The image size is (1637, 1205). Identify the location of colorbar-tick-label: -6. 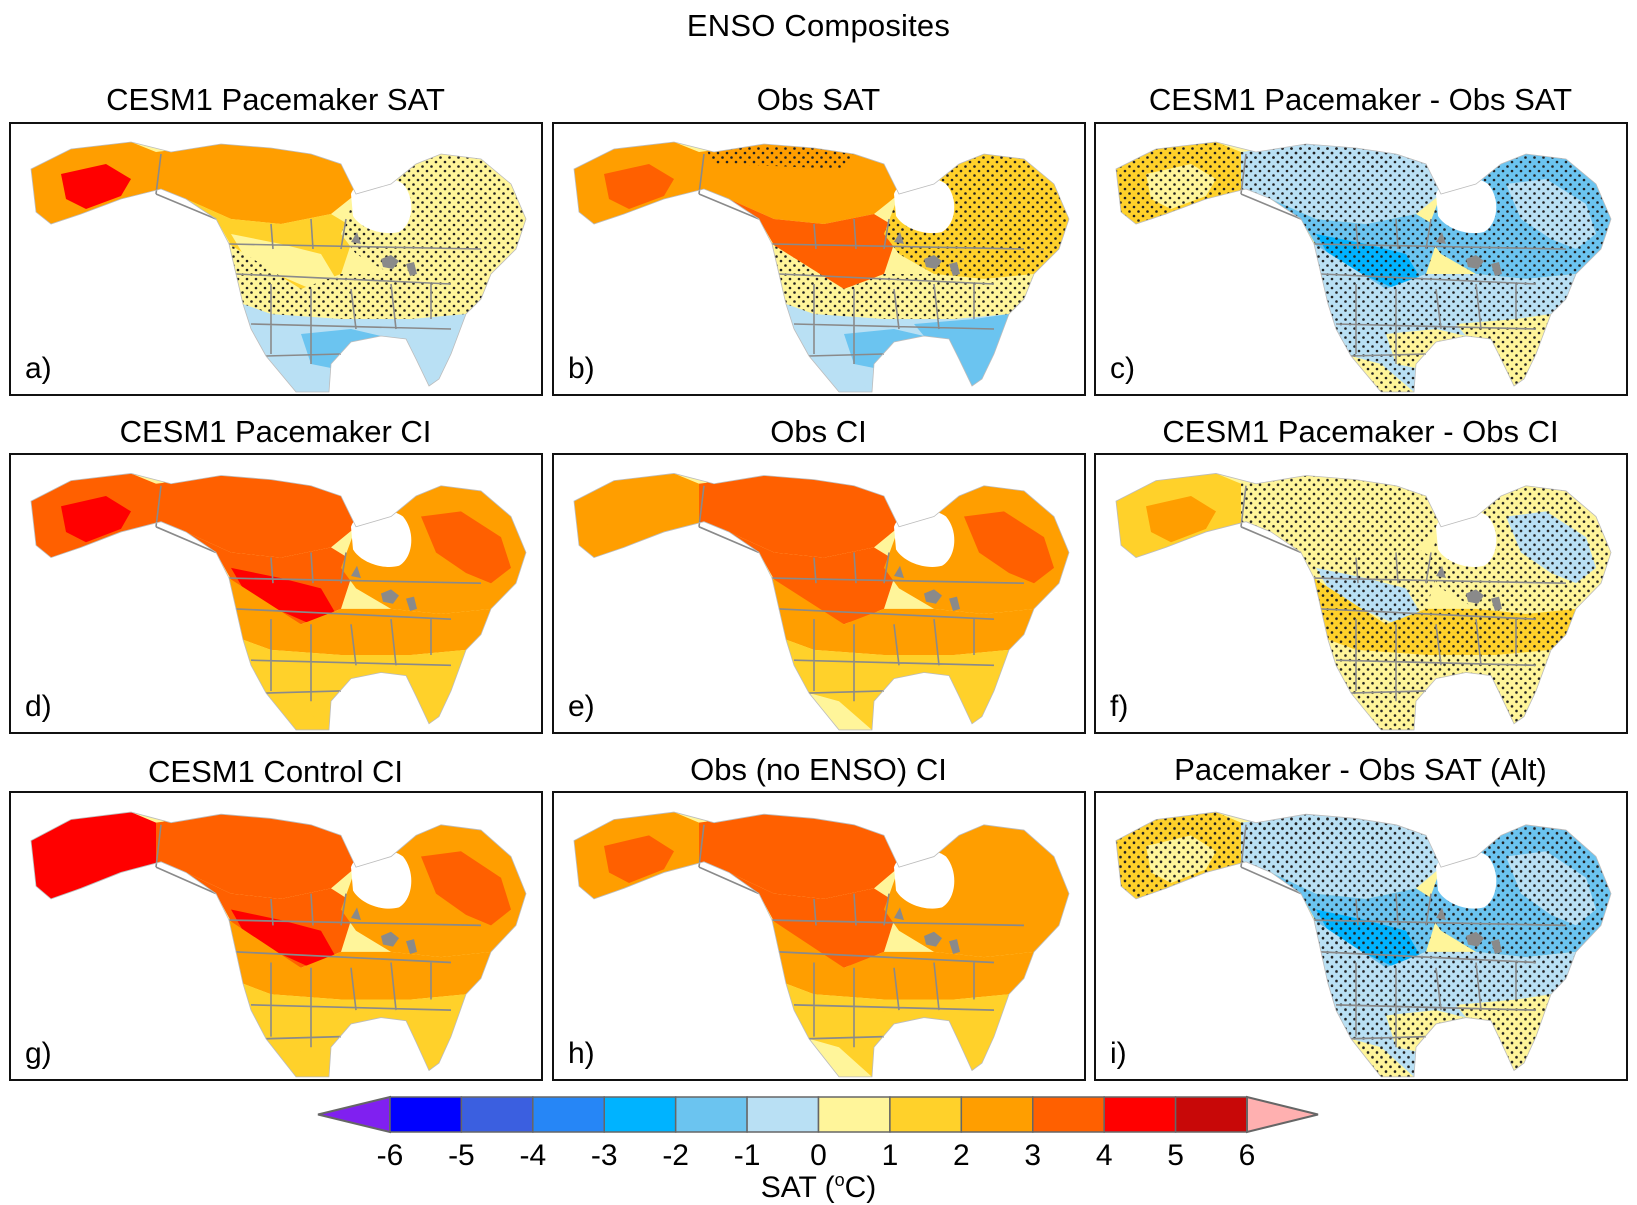
(390, 1155).